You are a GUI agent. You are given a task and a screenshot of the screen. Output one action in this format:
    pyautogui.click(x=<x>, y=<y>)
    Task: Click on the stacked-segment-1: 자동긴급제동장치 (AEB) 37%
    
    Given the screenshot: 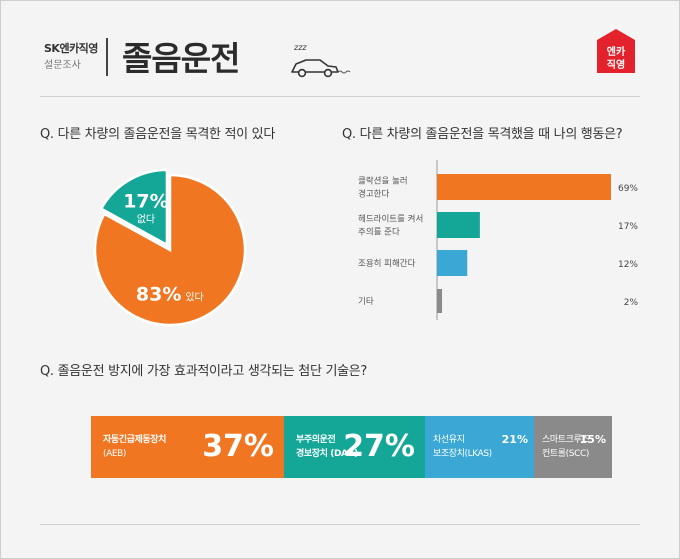 What is the action you would take?
    pyautogui.click(x=187, y=447)
    